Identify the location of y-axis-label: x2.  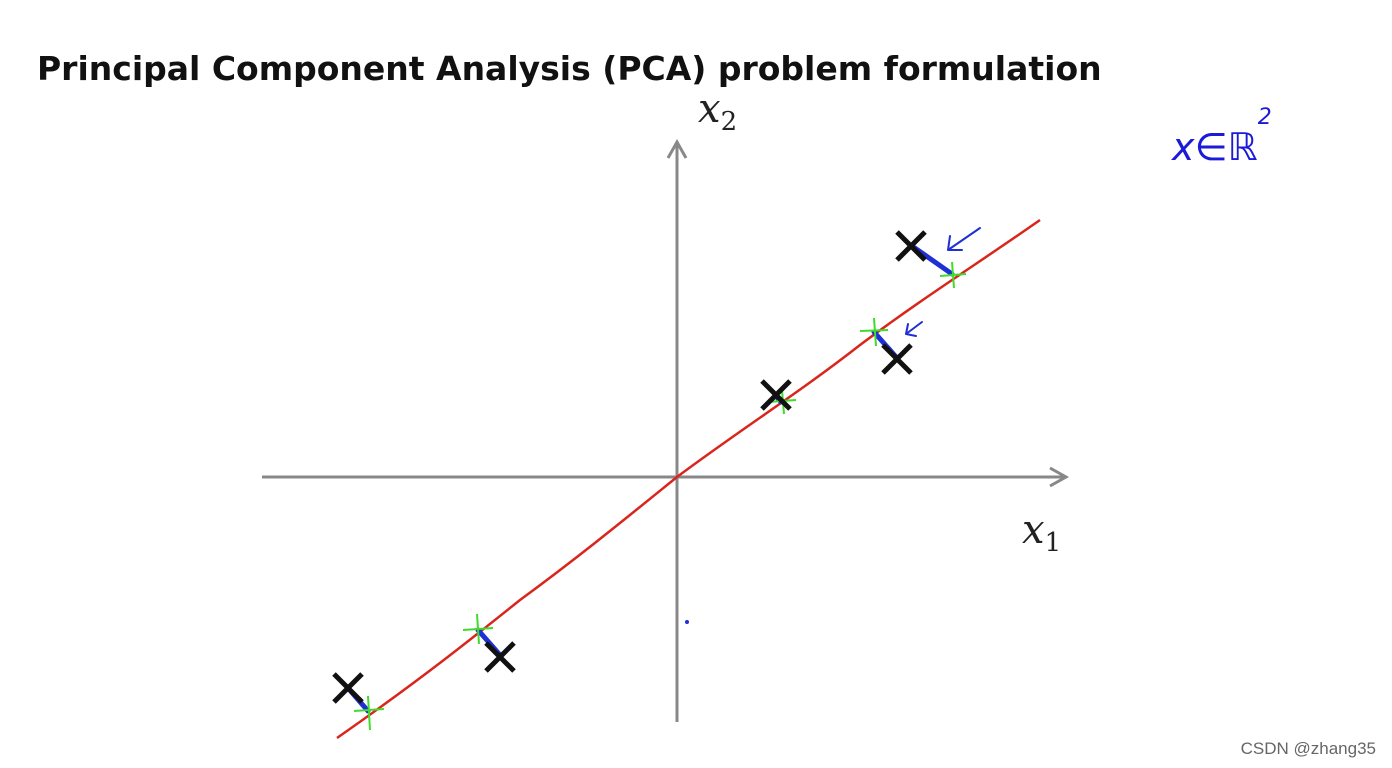
(717, 111).